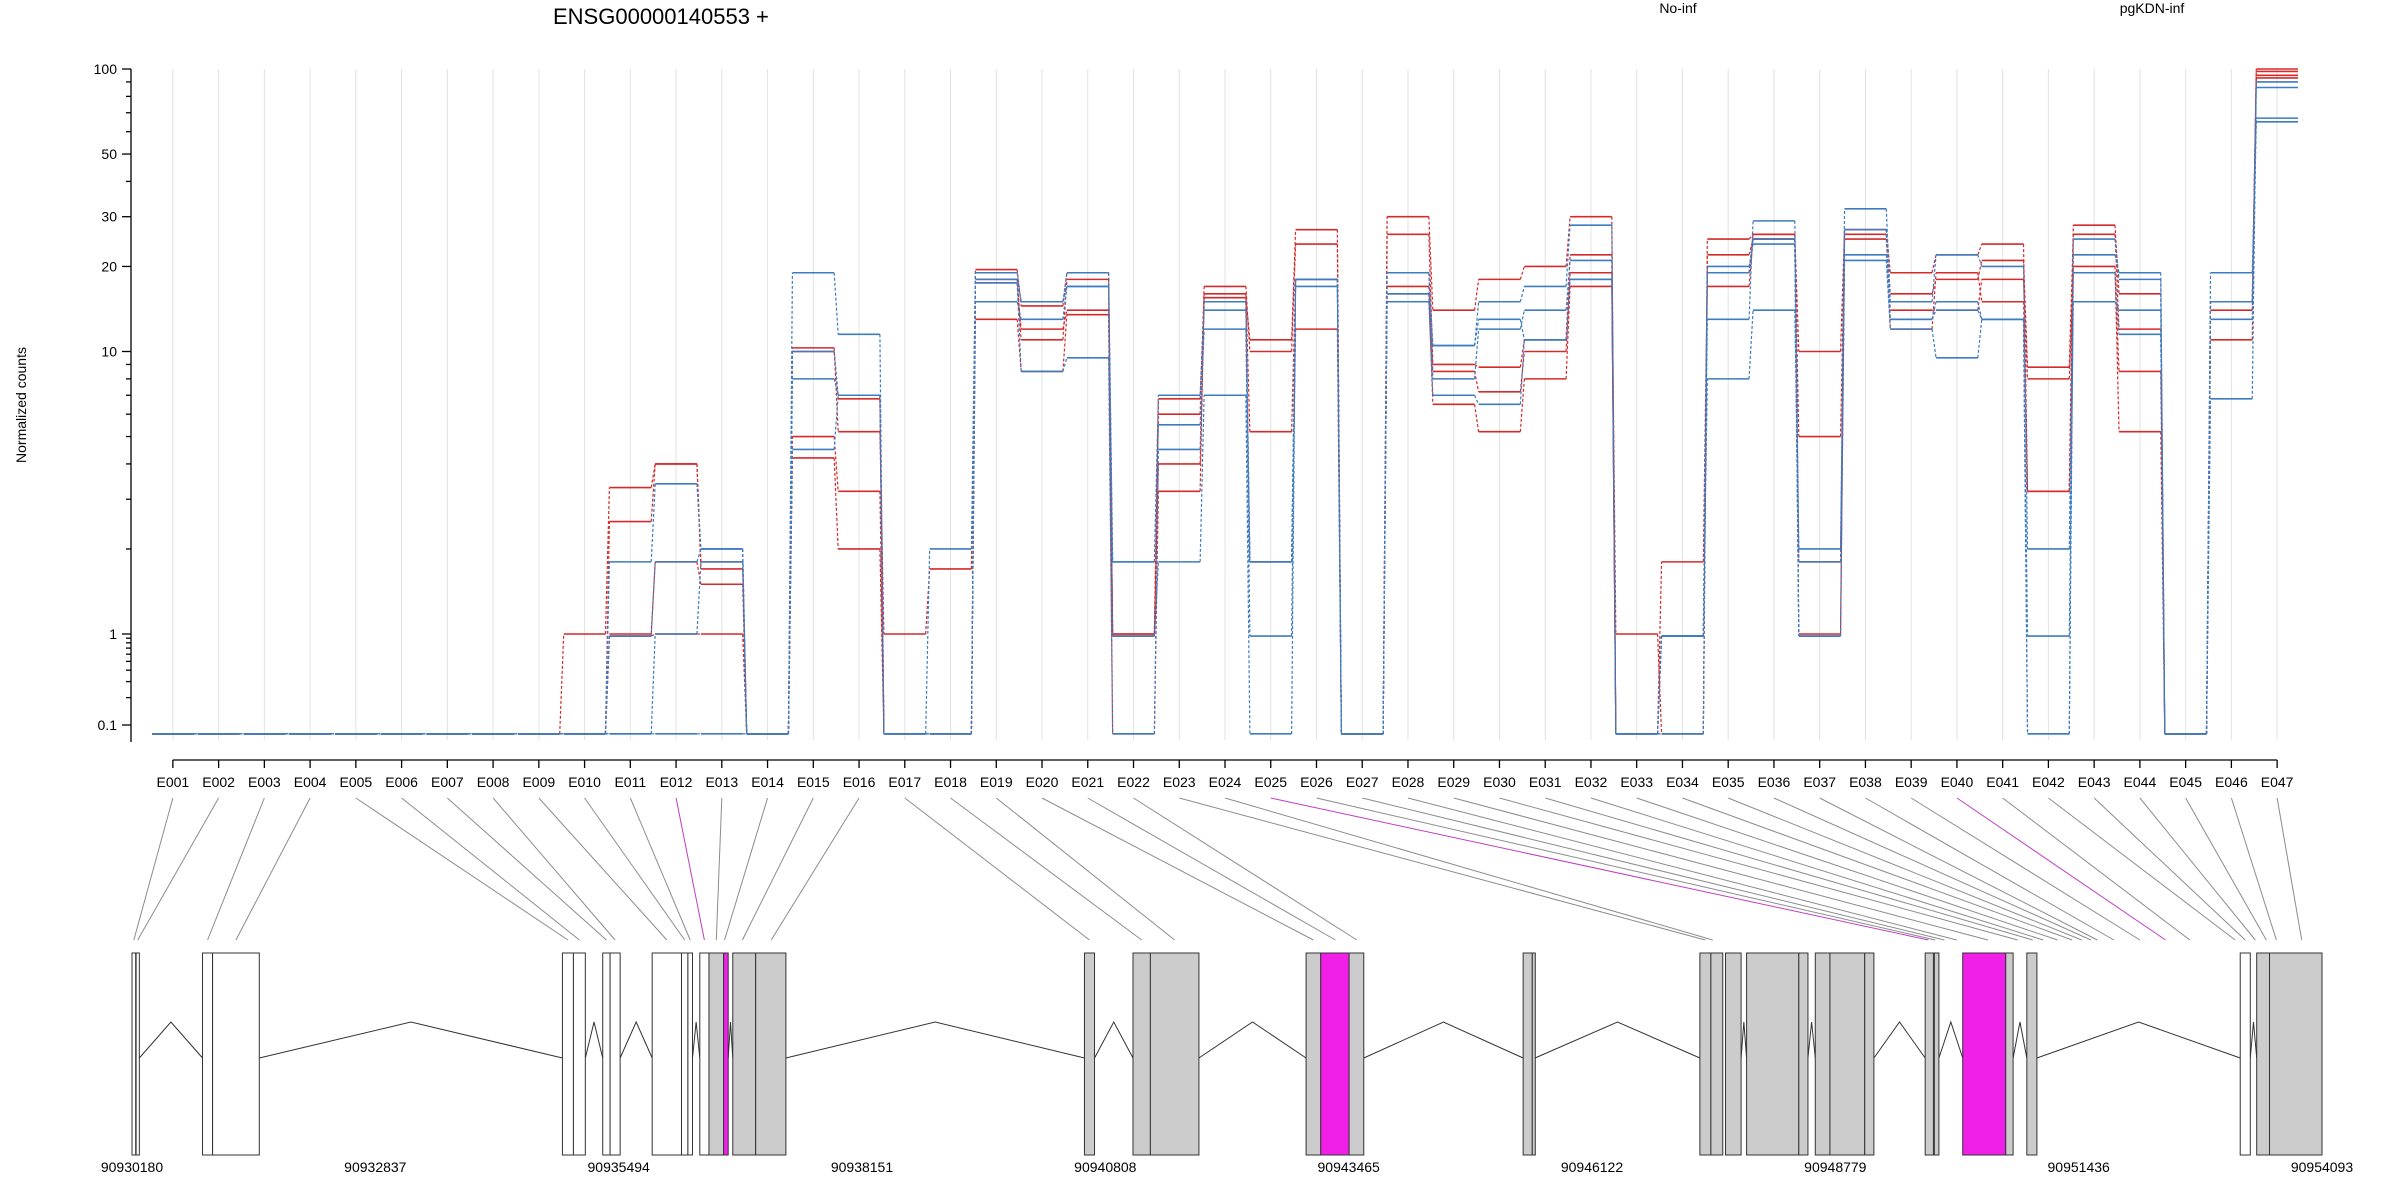  What do you see at coordinates (1636, 782) in the screenshot?
I see `x-tick-label-E033: E033` at bounding box center [1636, 782].